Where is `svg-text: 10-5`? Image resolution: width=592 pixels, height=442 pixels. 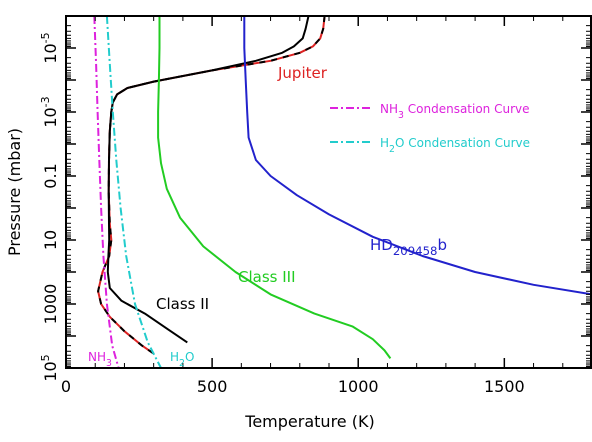
svg-text: 10-5 is located at coordinates (49, 47).